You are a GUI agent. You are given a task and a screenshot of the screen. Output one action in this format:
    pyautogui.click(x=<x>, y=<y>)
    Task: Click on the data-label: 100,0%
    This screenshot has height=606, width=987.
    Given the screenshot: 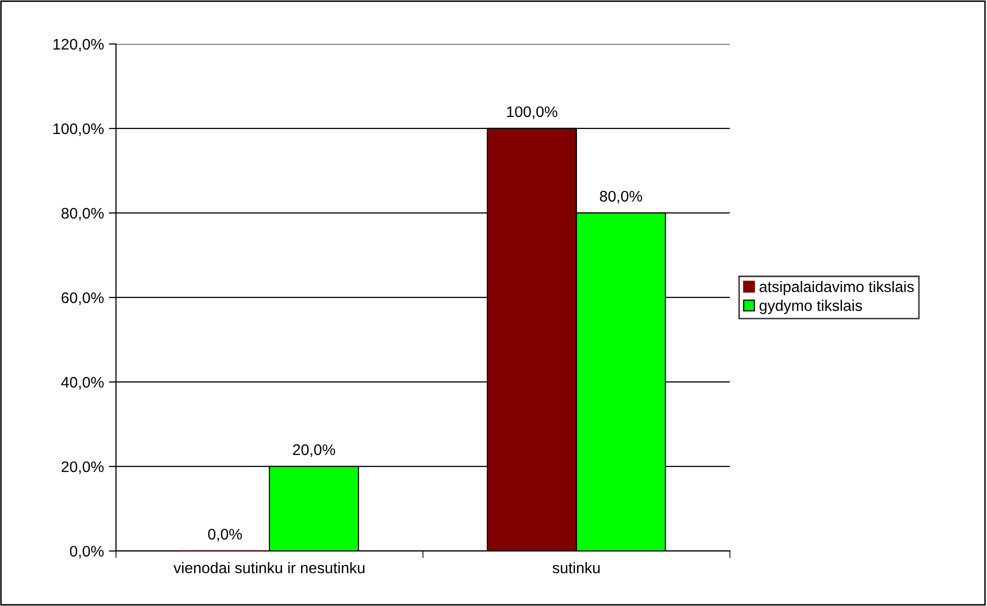 What is the action you would take?
    pyautogui.click(x=532, y=112)
    